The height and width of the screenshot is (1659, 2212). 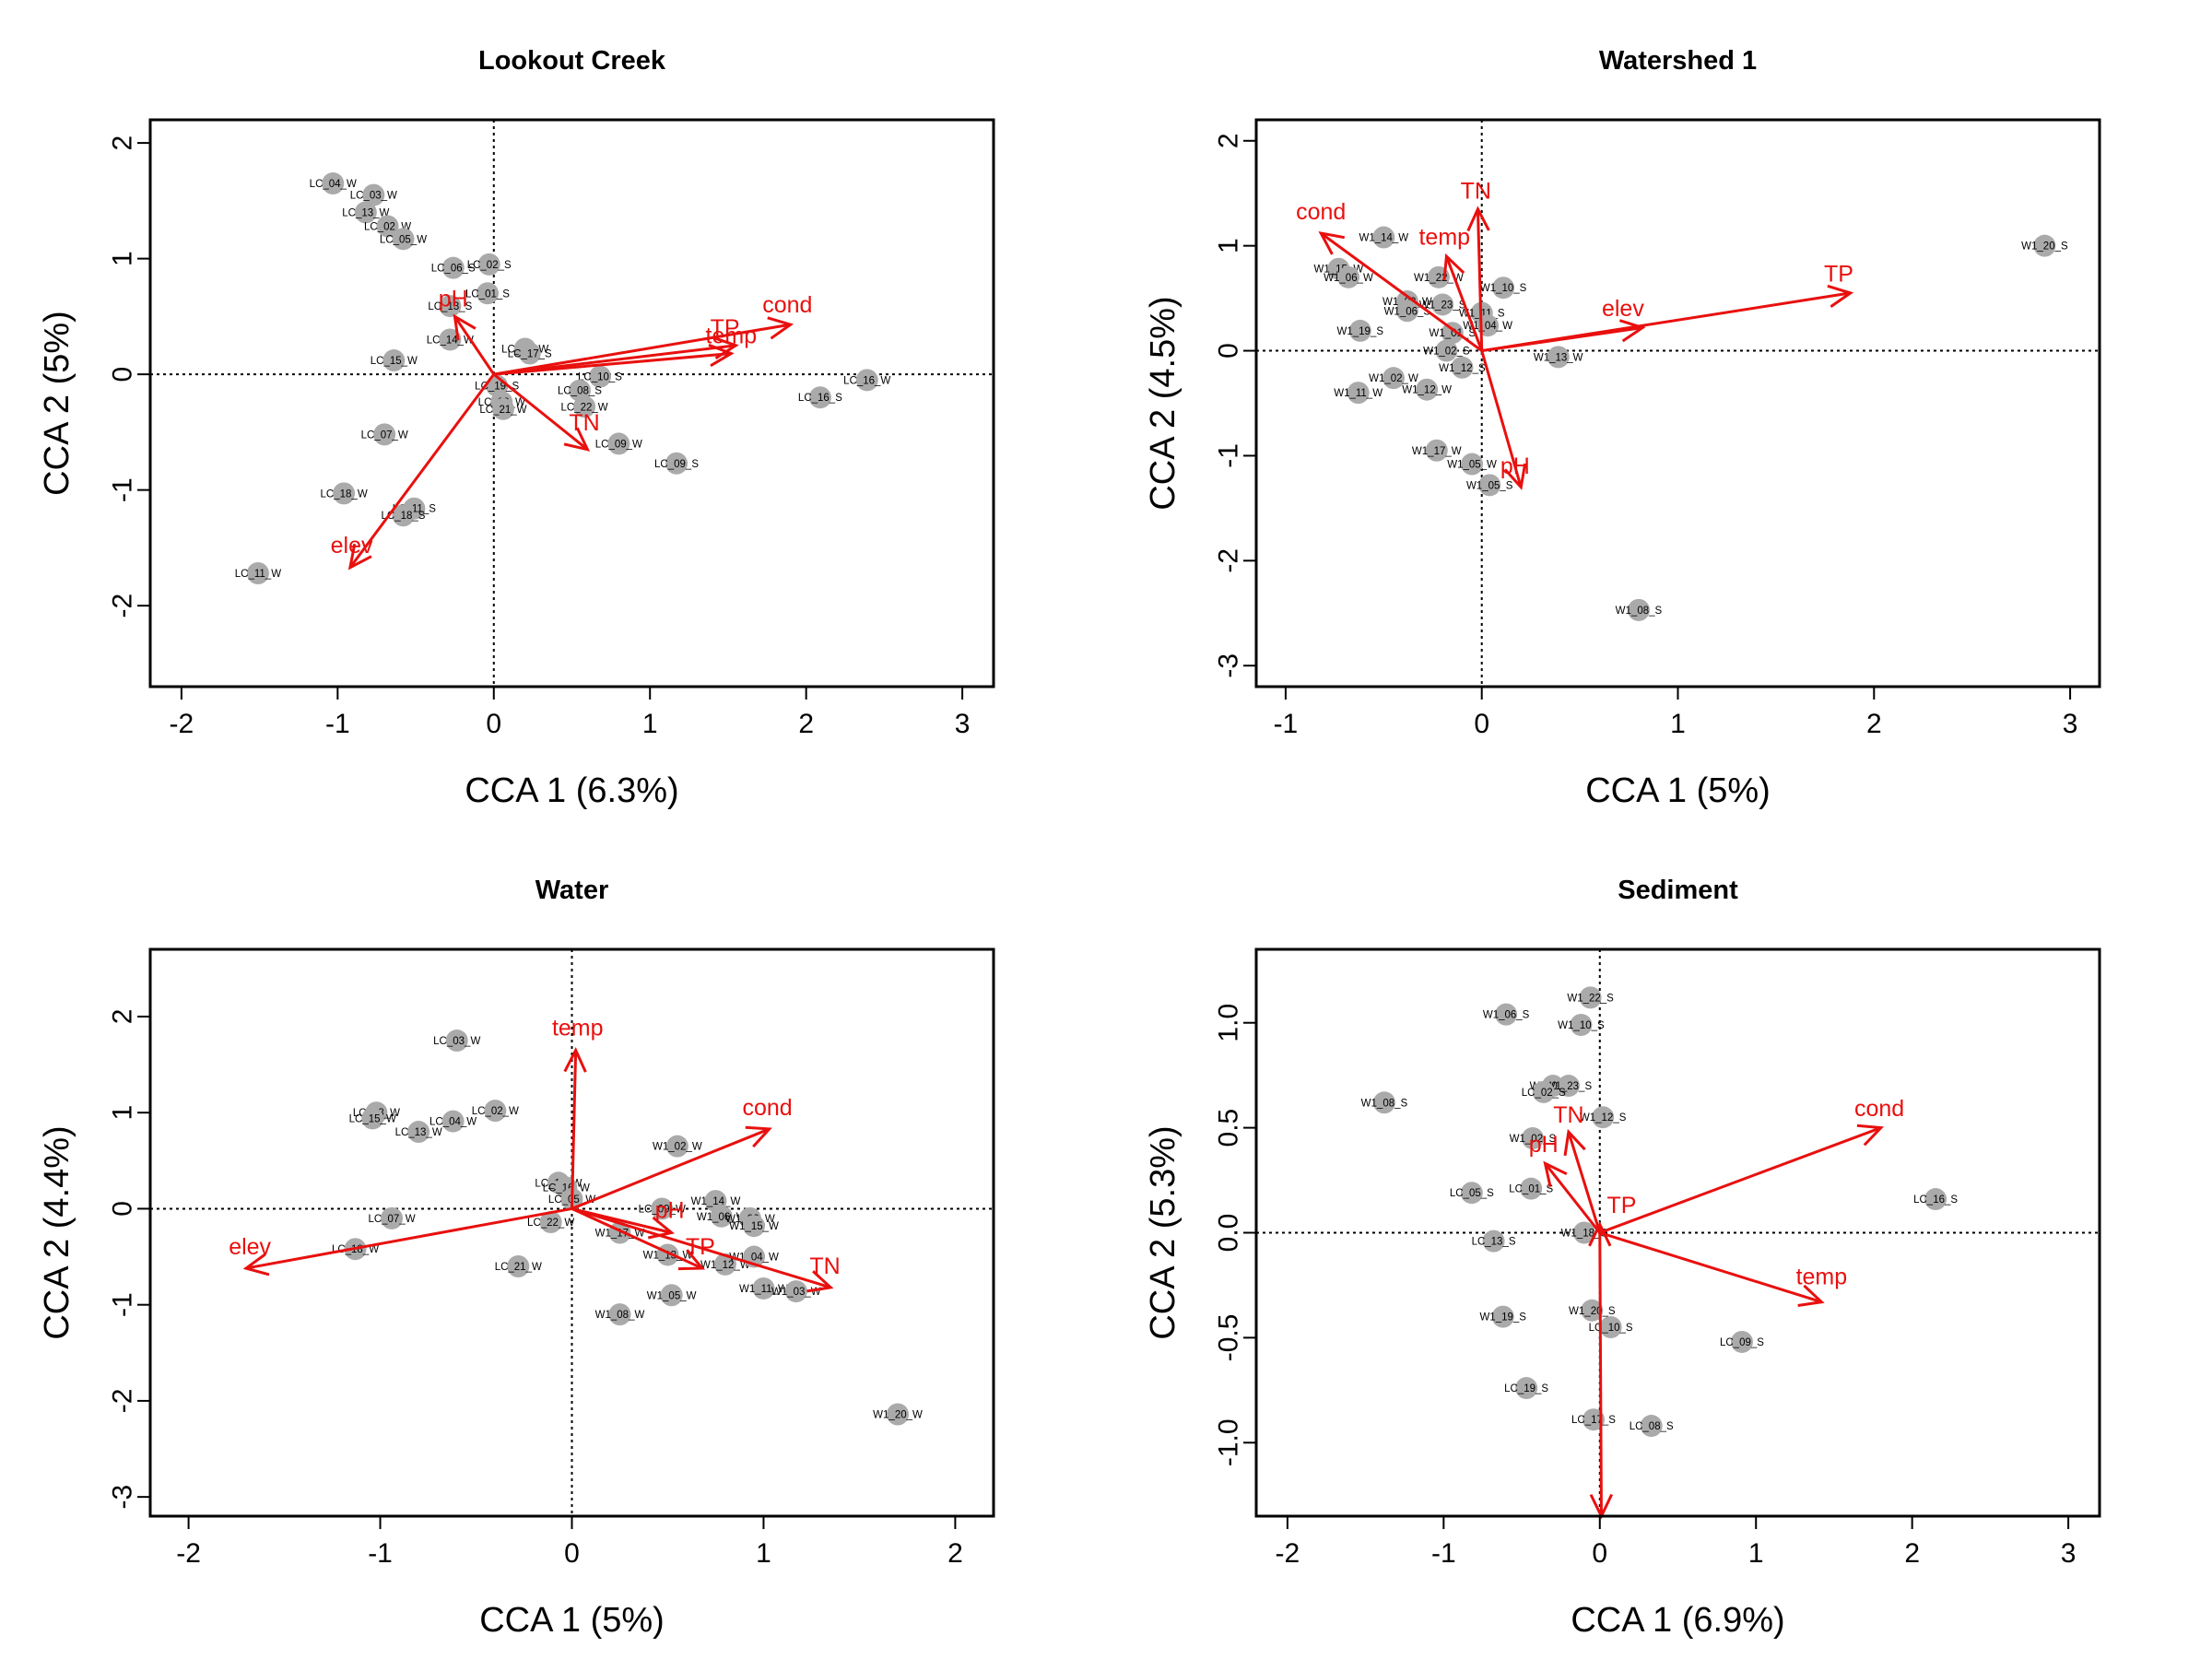 I want to click on vector-label: TP, so click(x=700, y=1247).